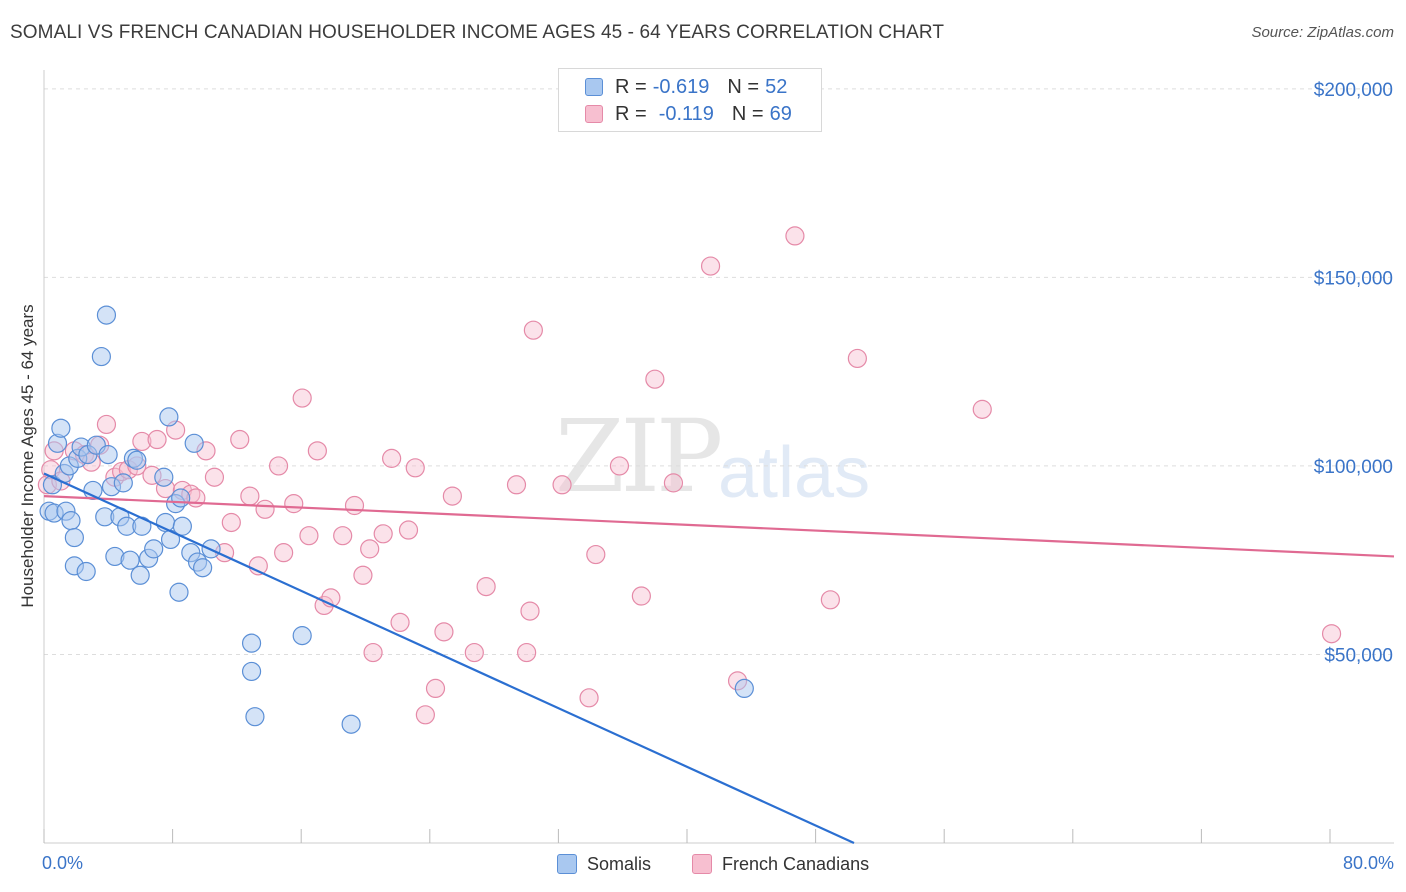 Image resolution: width=1406 pixels, height=892 pixels. I want to click on somalis-swatch-icon, so click(594, 87).